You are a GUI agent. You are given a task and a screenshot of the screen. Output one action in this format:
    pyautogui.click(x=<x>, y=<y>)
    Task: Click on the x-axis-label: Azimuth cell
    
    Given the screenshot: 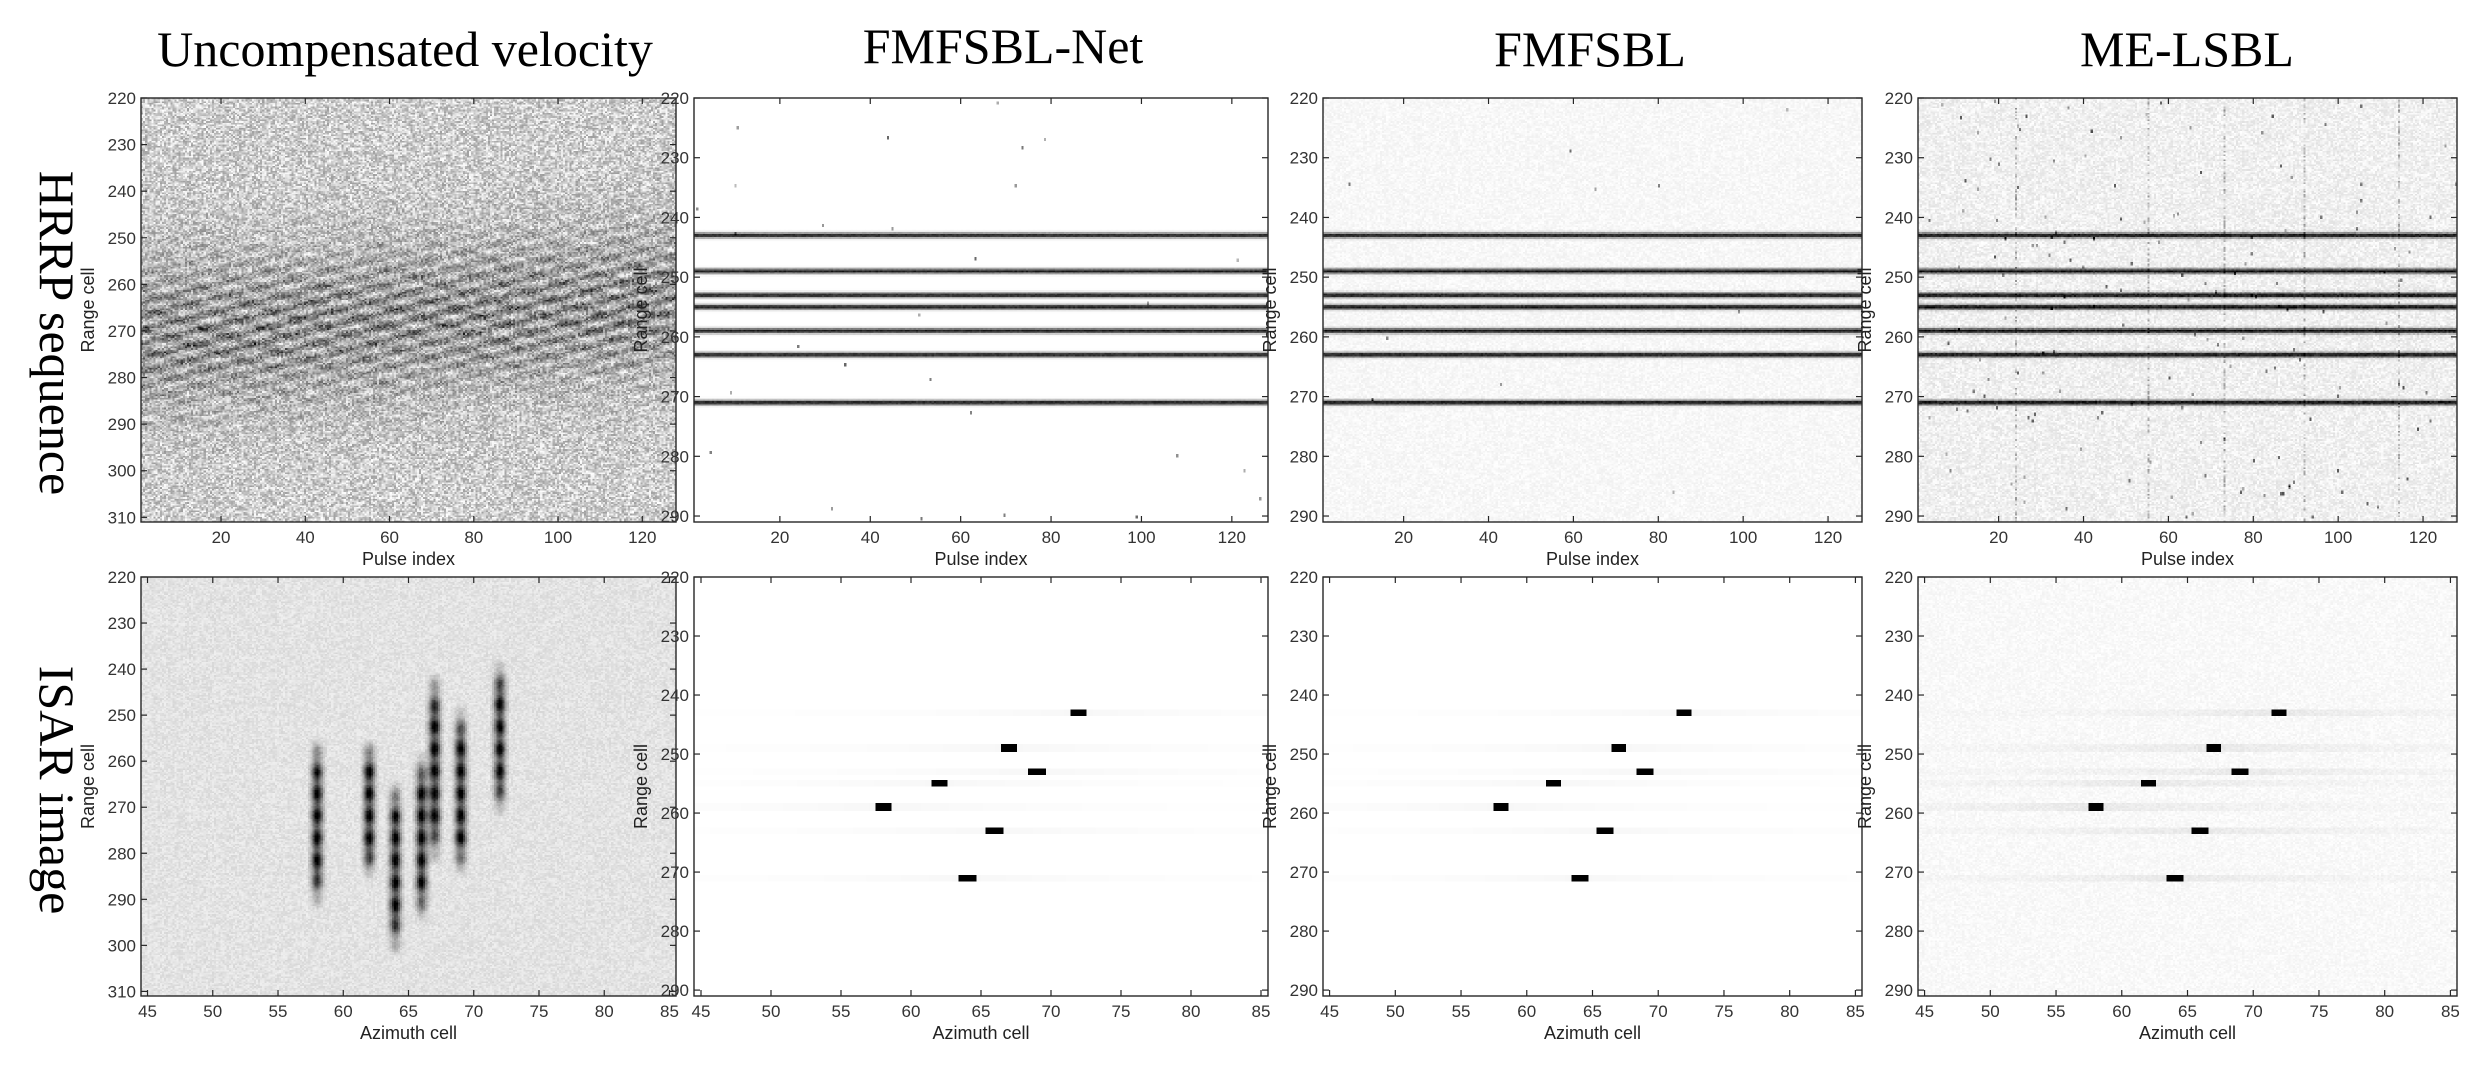 What is the action you would take?
    pyautogui.click(x=980, y=1033)
    